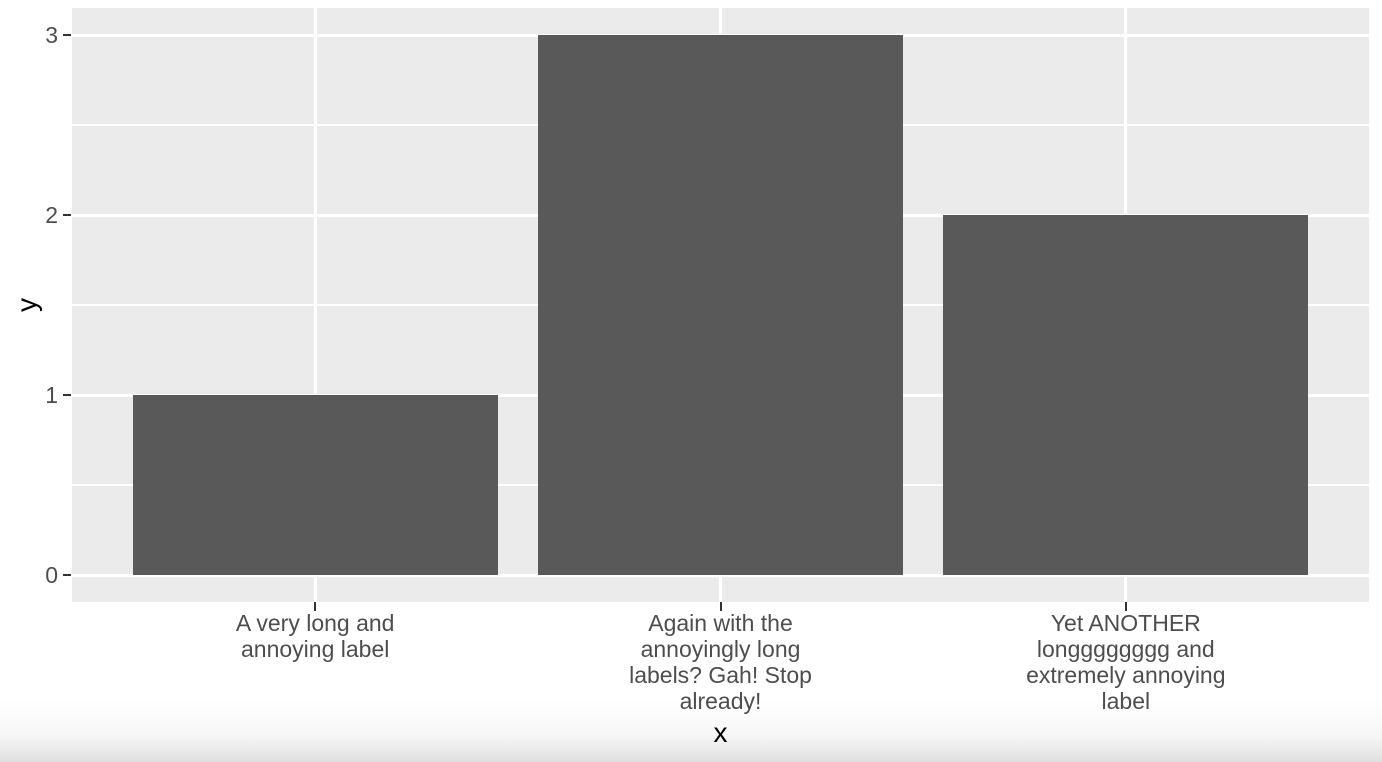 The image size is (1382, 762). What do you see at coordinates (26, 305) in the screenshot?
I see `y-axis-title: y` at bounding box center [26, 305].